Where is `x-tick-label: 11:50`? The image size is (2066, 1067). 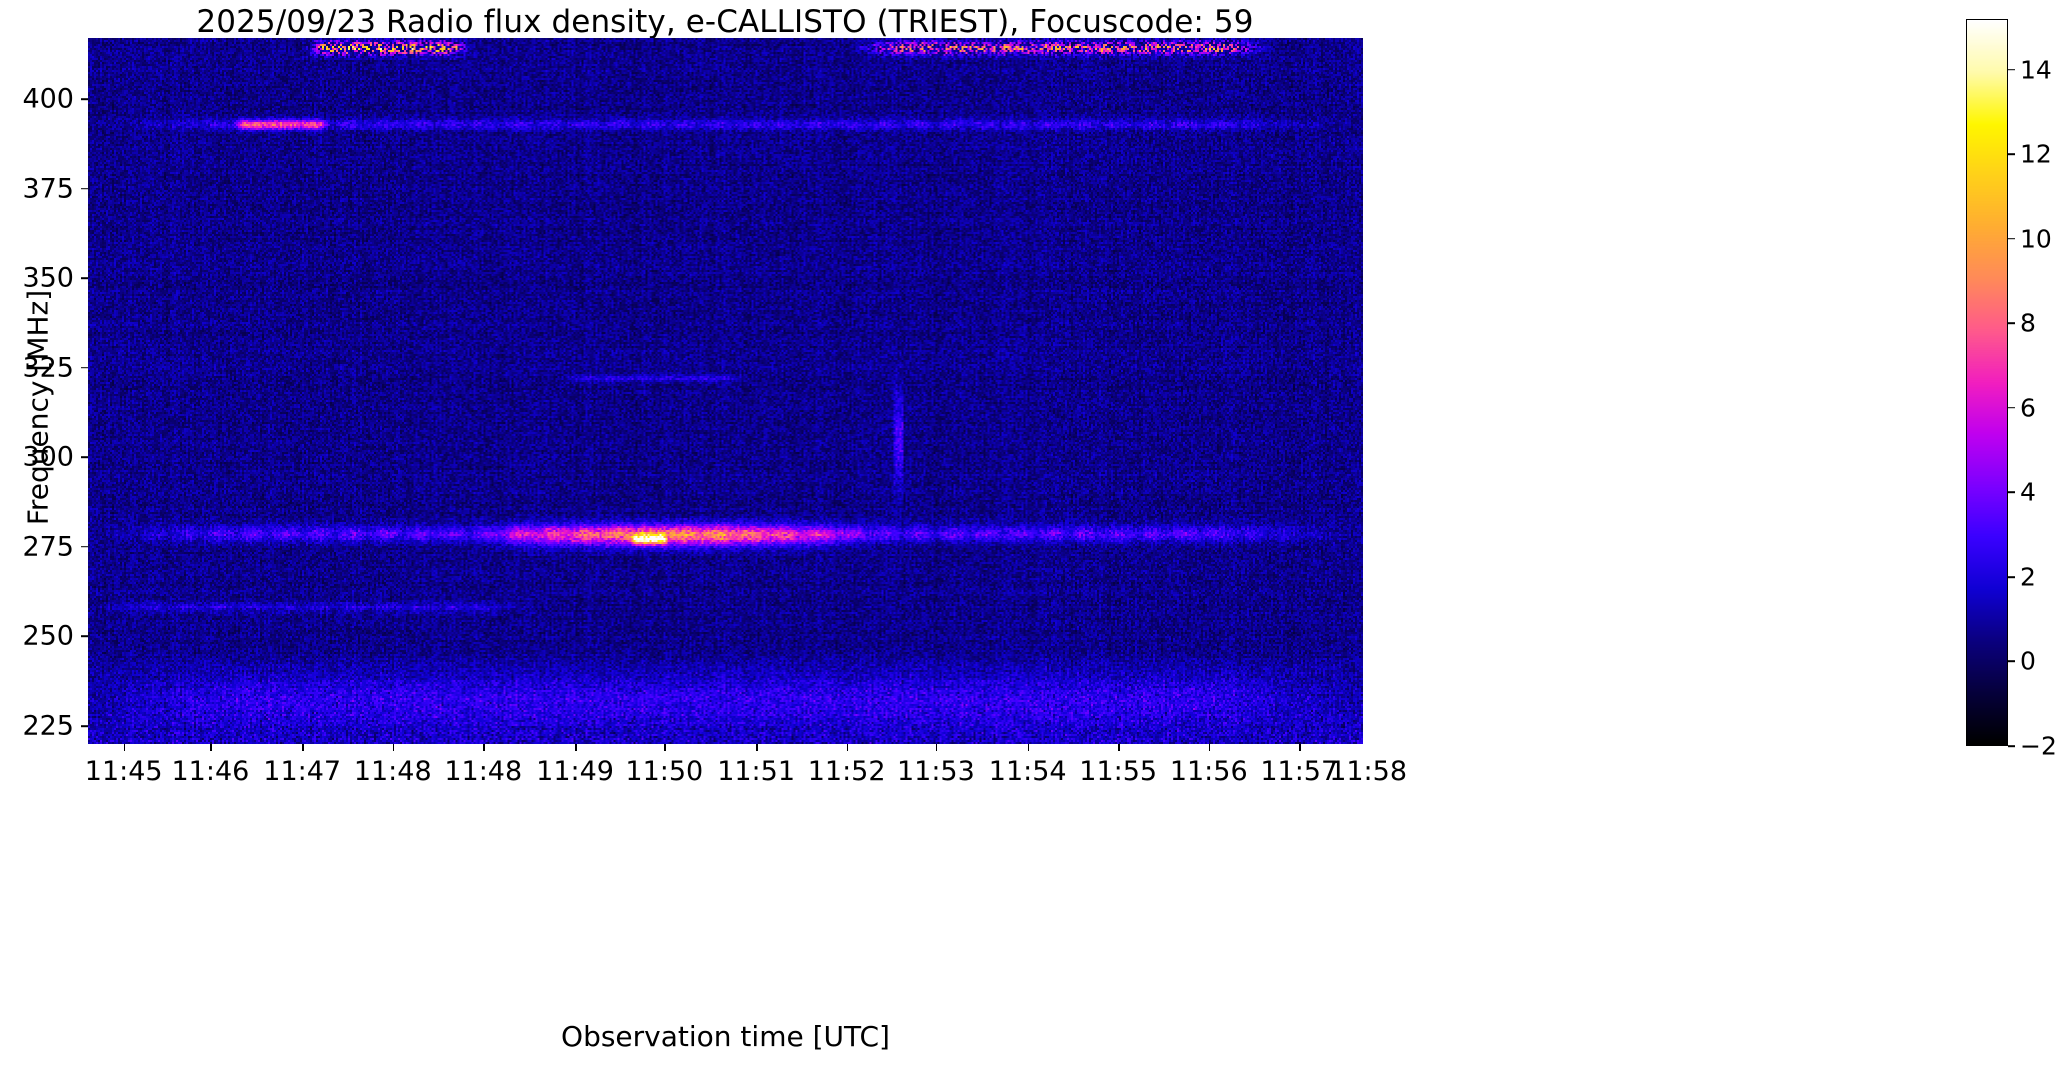
x-tick-label: 11:50 is located at coordinates (664, 771).